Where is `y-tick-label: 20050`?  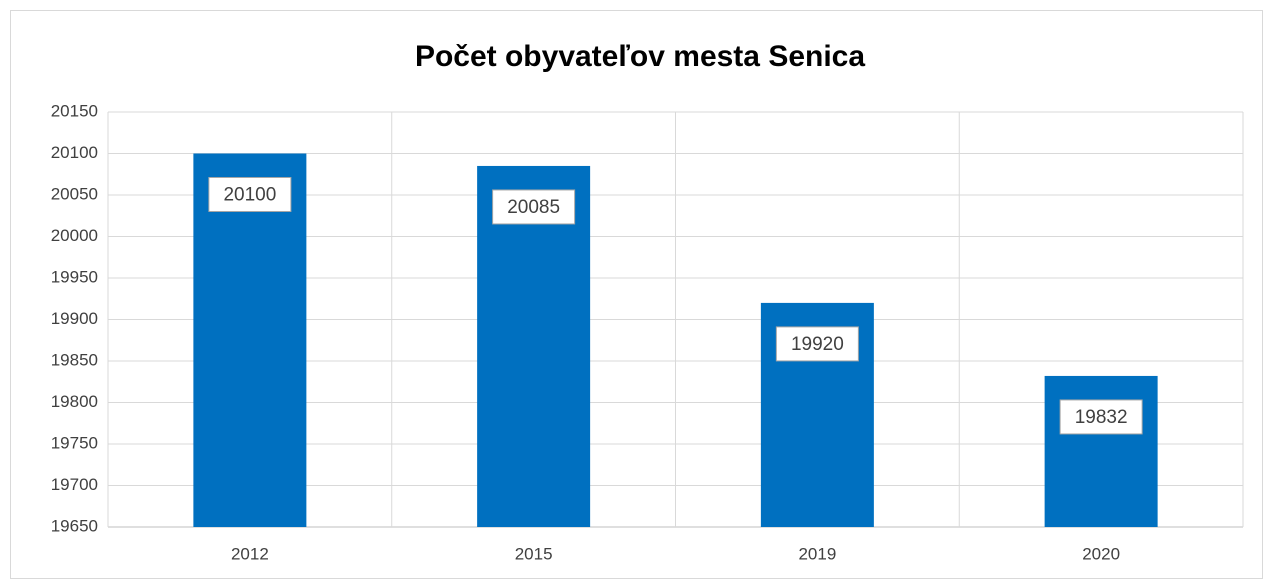
y-tick-label: 20050 is located at coordinates (74, 193).